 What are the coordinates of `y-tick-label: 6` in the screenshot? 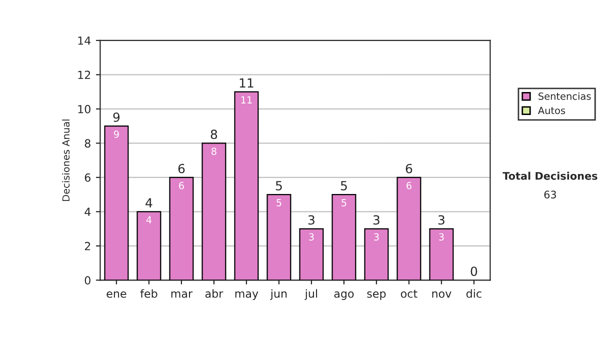 It's located at (87, 177).